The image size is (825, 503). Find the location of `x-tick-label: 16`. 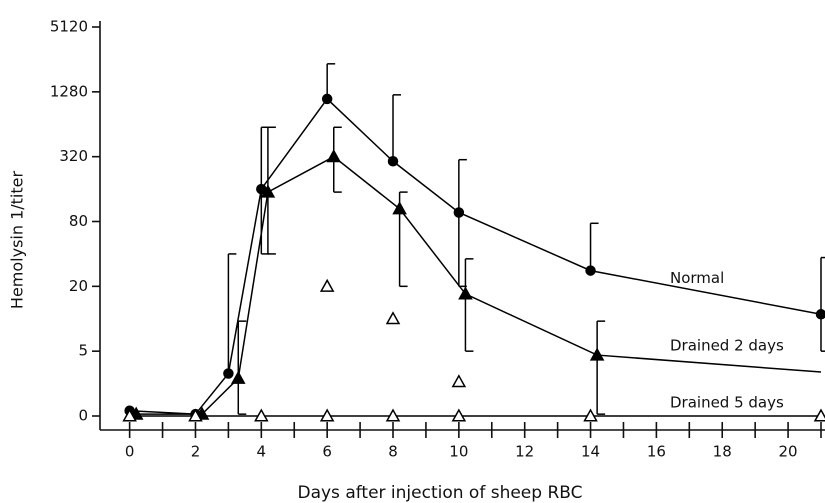

x-tick-label: 16 is located at coordinates (656, 452).